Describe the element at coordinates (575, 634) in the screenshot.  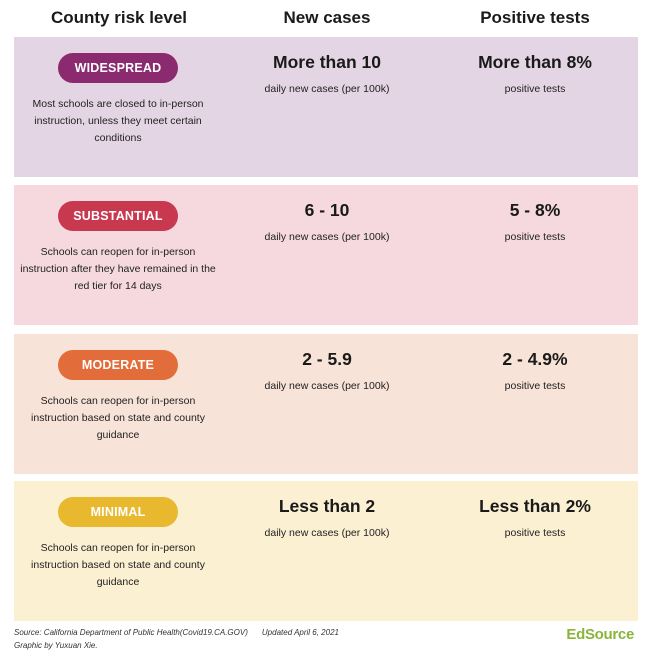
I see `logo-ed: Ed` at that location.